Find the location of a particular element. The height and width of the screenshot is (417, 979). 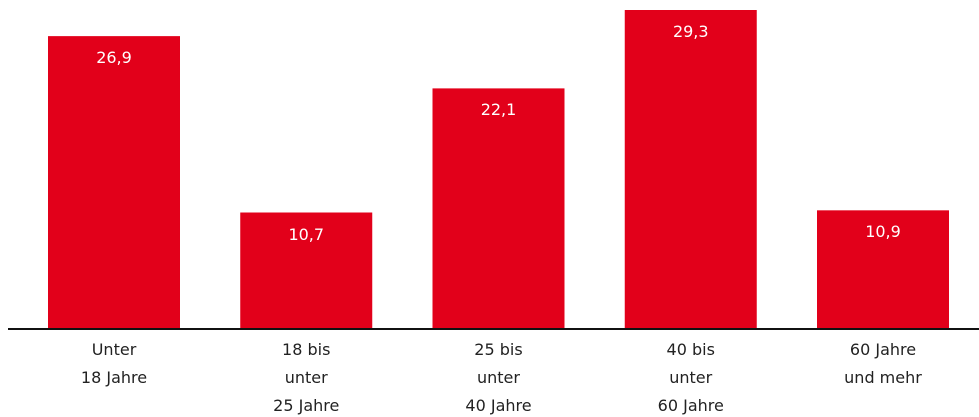

x-tick-label: 25 bis unter 40 Jahre is located at coordinates (498, 377).